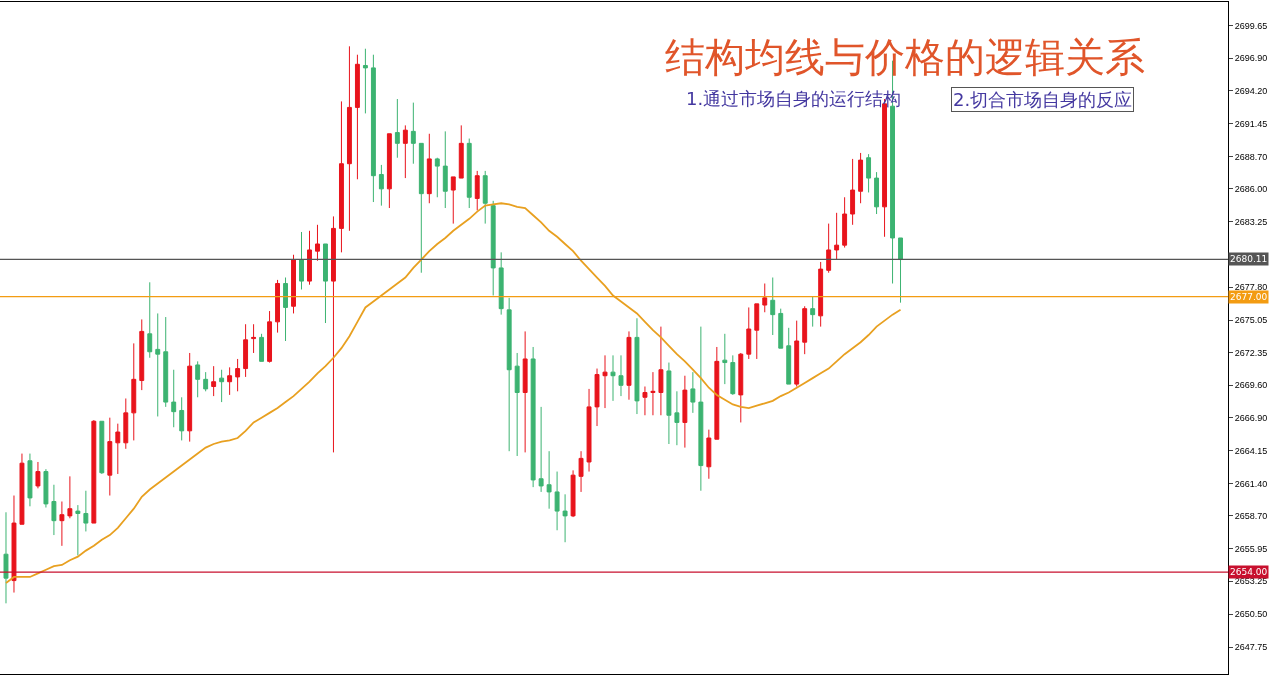 This screenshot has width=1280, height=676. What do you see at coordinates (1043, 99) in the screenshot?
I see `text: 2.切合市场自身的反应` at bounding box center [1043, 99].